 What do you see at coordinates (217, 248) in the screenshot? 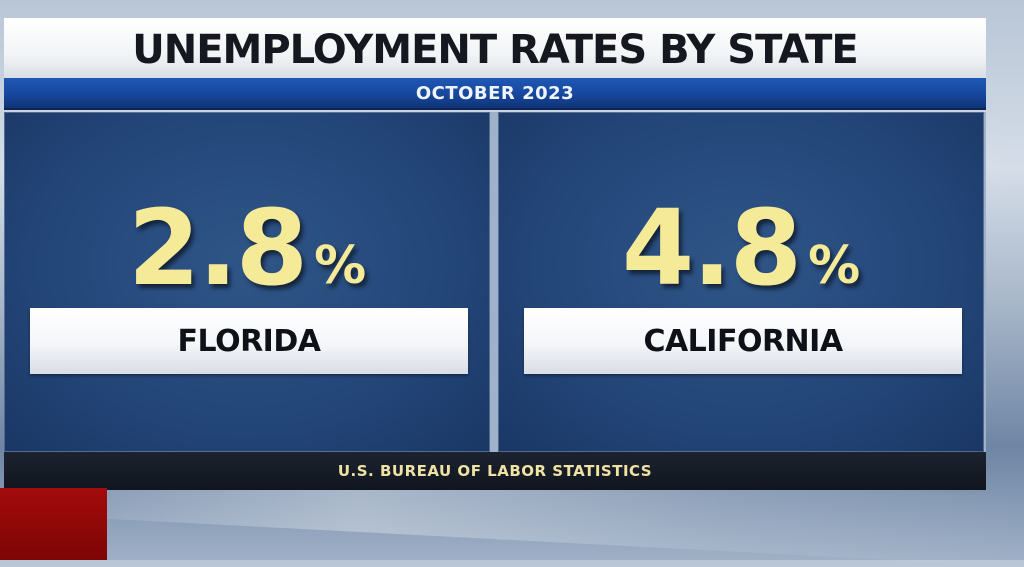
I see `rate-value: 2.8` at bounding box center [217, 248].